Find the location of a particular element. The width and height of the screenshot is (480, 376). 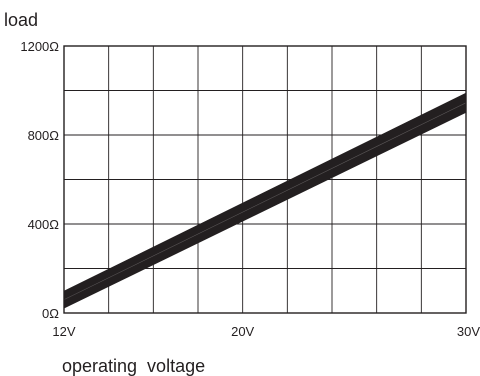

x-tick-label: 30V is located at coordinates (468, 331).